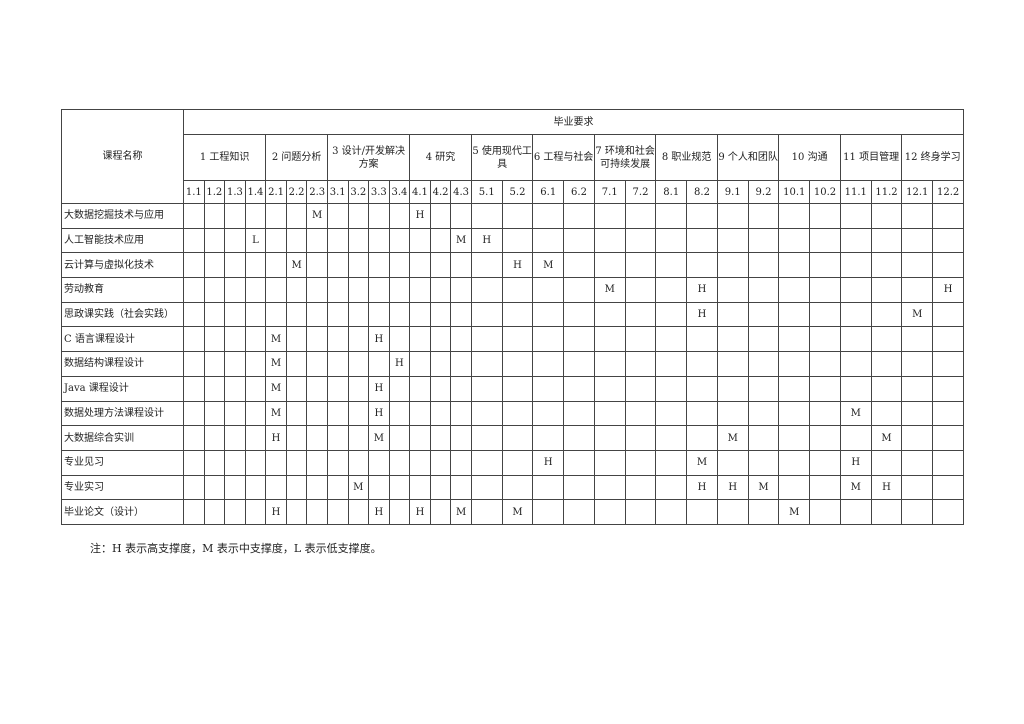 This screenshot has height=724, width=1024. Describe the element at coordinates (122, 216) in the screenshot. I see `course-name: 大数据挖掘技术与应用` at that location.